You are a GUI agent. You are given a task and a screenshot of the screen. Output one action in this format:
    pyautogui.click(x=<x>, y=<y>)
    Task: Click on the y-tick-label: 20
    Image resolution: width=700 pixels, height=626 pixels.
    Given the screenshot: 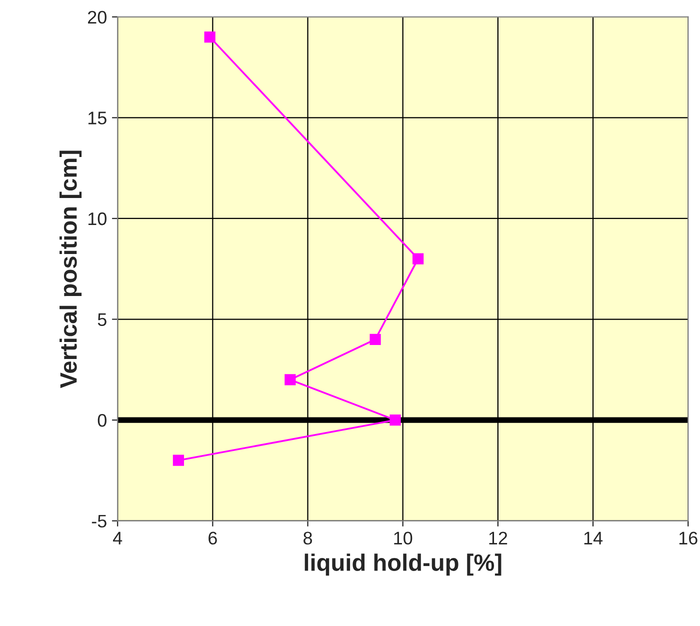 What is the action you would take?
    pyautogui.click(x=97, y=17)
    